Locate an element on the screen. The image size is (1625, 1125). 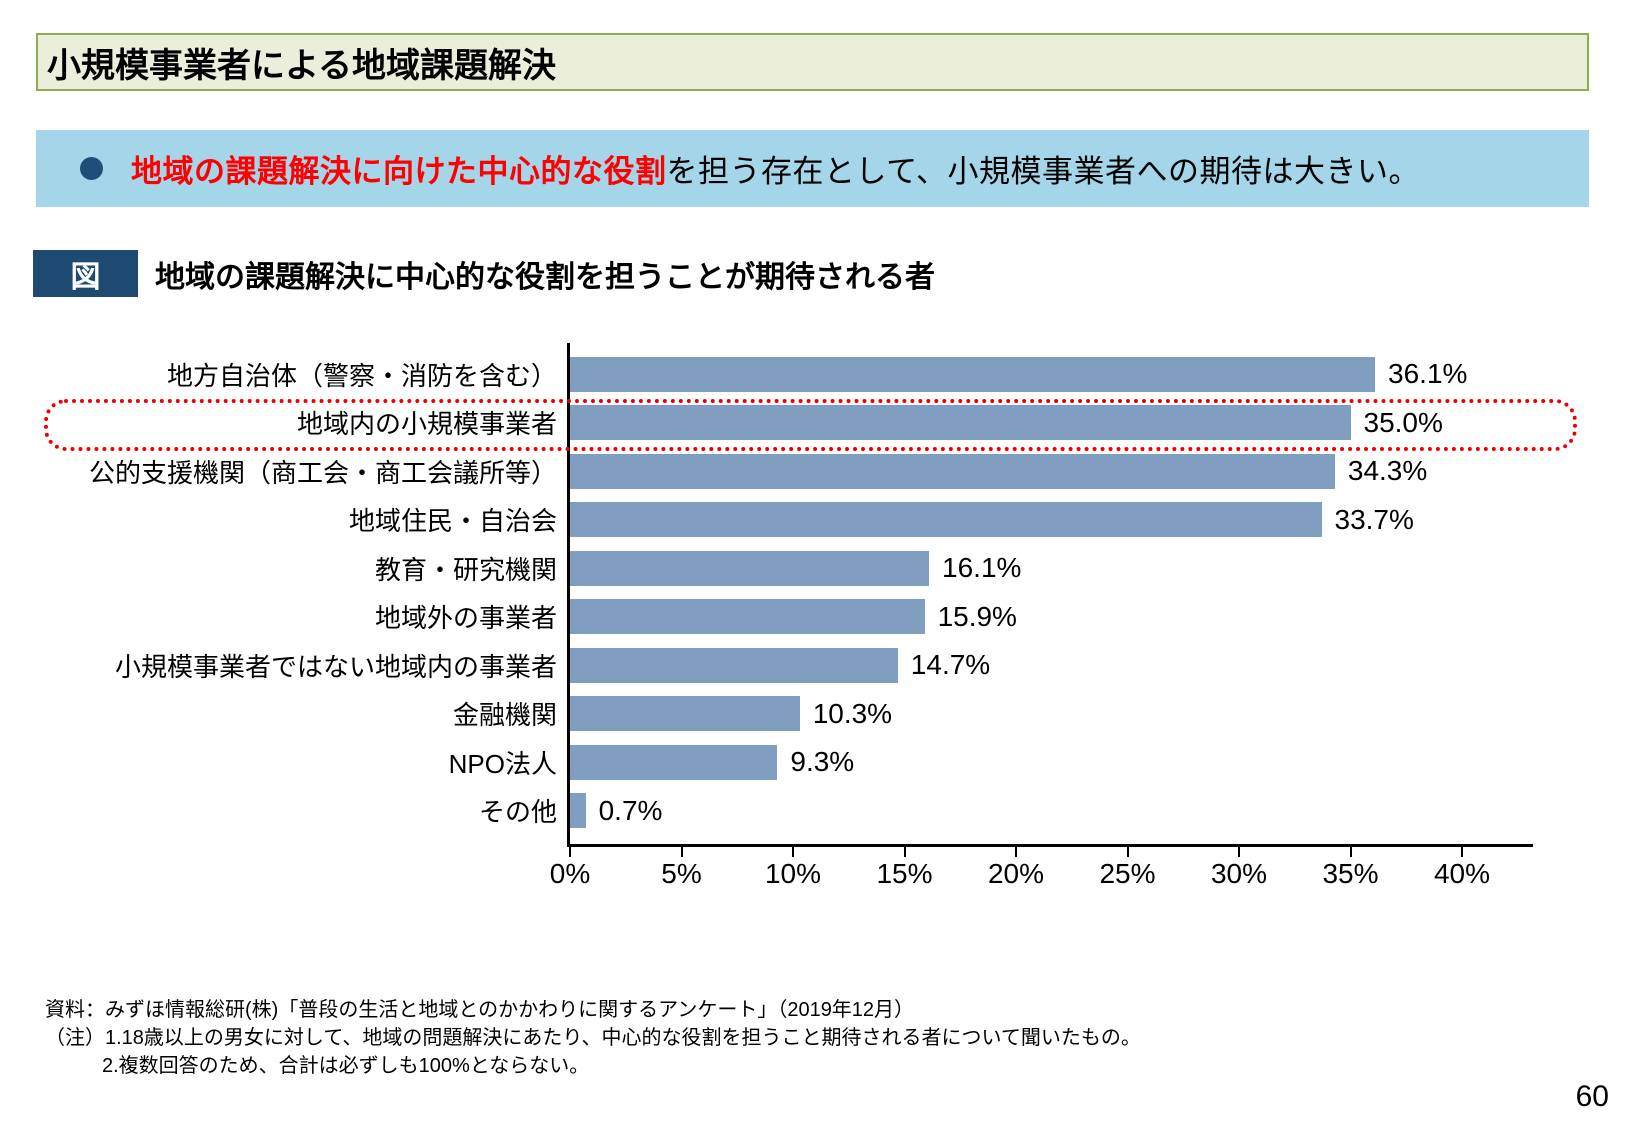
x-axis-tick-label: 15% is located at coordinates (904, 873).